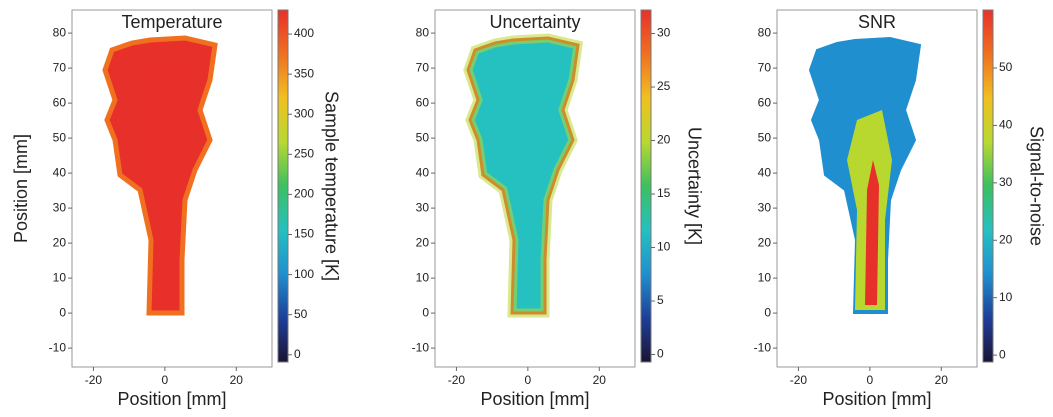 The height and width of the screenshot is (417, 1053). Describe the element at coordinates (331, 186) in the screenshot. I see `colorbar-label: Sample temperature [K]` at that location.